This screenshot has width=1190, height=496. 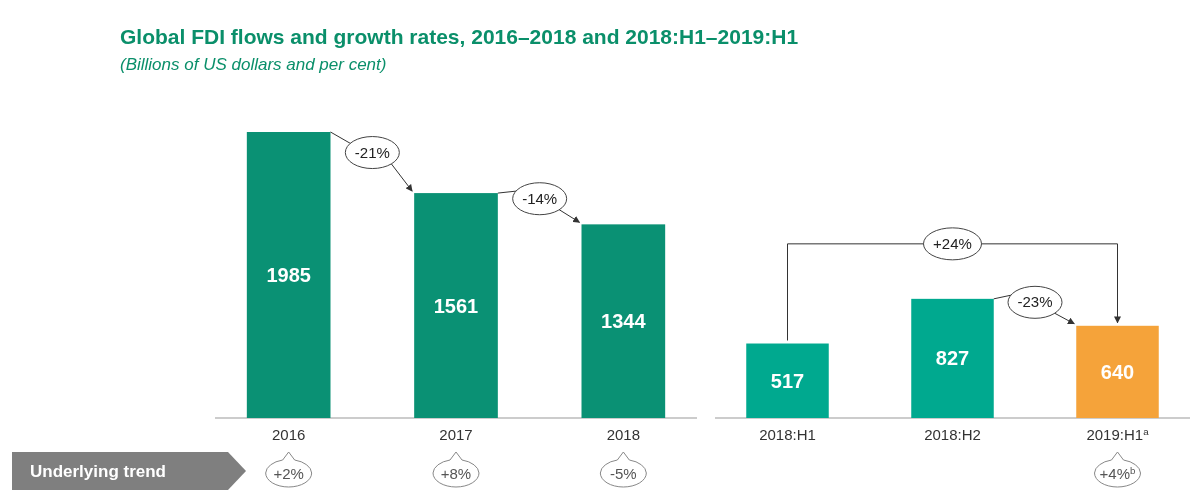 I want to click on x-tick-label: 2017, so click(x=456, y=434).